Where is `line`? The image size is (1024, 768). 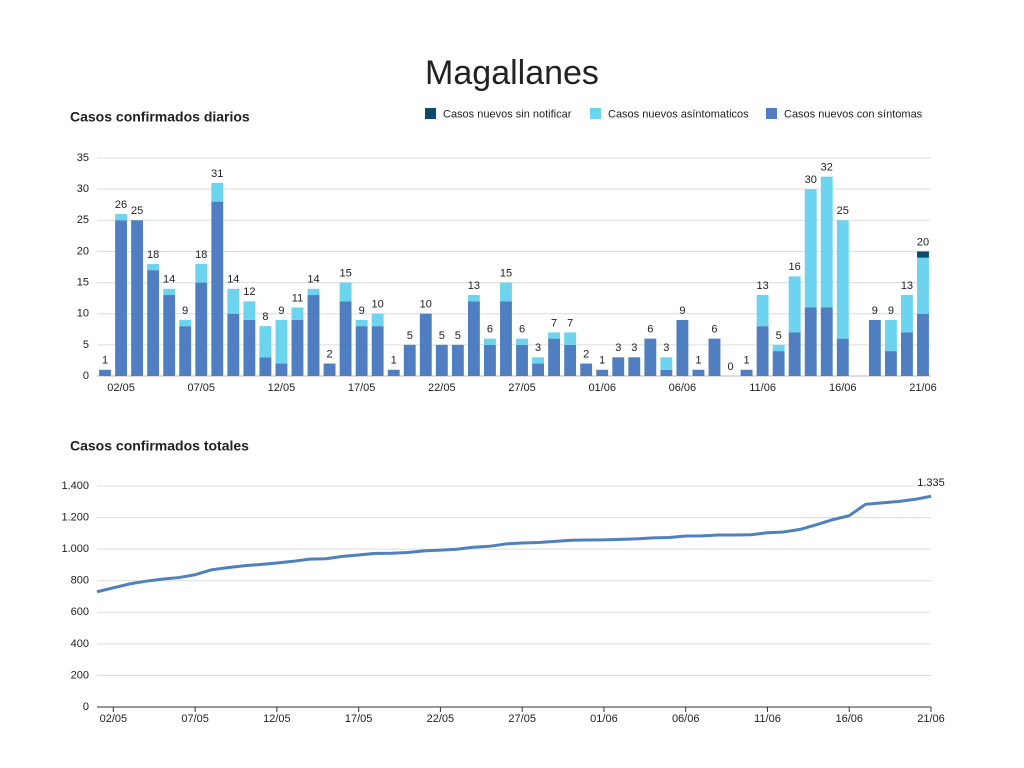 line is located at coordinates (514, 544).